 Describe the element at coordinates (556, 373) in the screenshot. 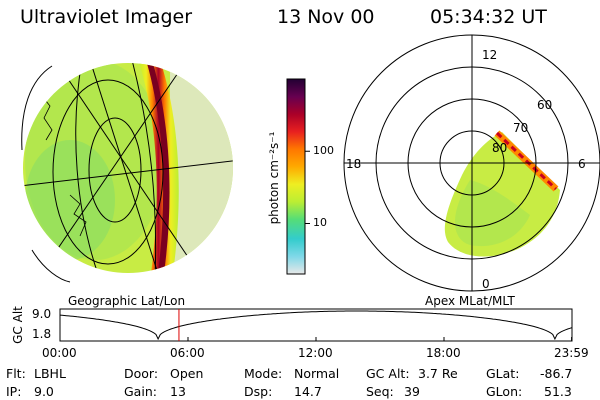

I see `status-glat-value: -86.7` at that location.